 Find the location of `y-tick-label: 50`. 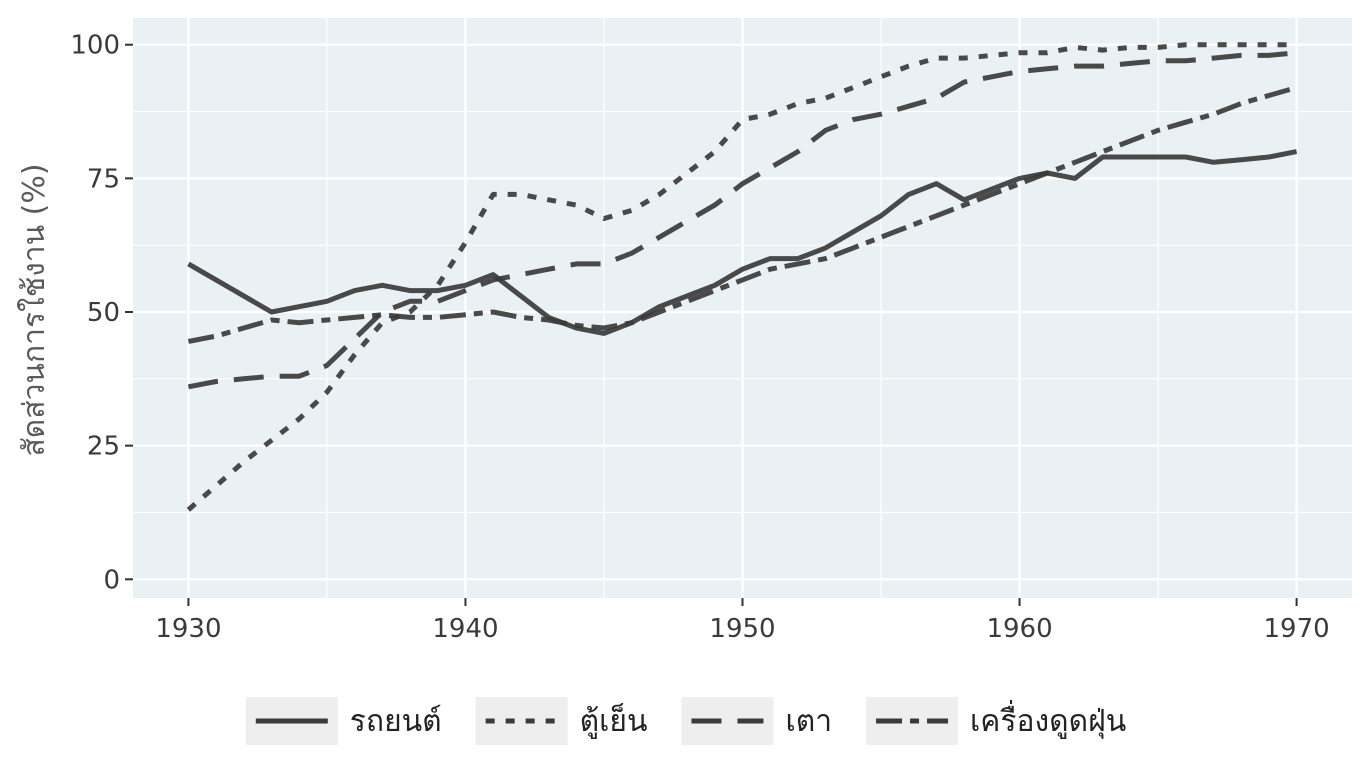

y-tick-label: 50 is located at coordinates (103, 313).